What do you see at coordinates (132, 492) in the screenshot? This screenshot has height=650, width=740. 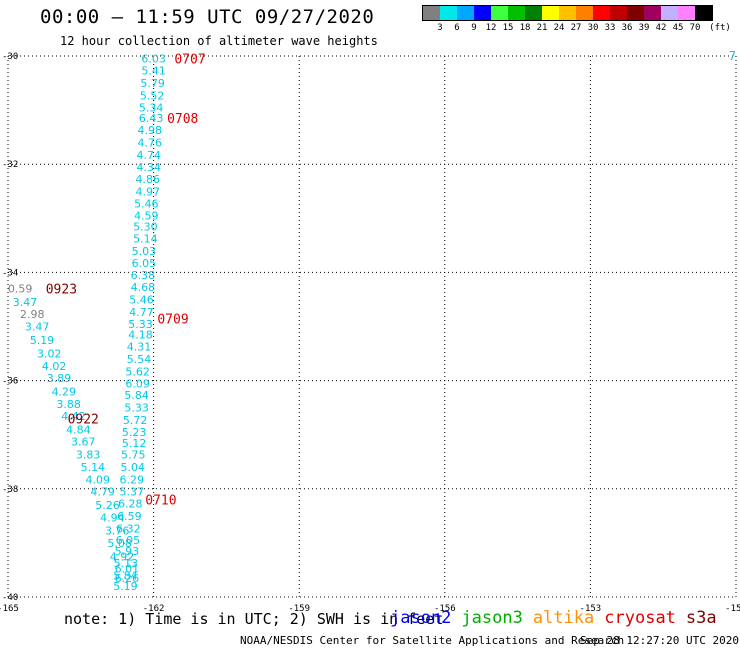 I see `wave-height-label: 5.37` at bounding box center [132, 492].